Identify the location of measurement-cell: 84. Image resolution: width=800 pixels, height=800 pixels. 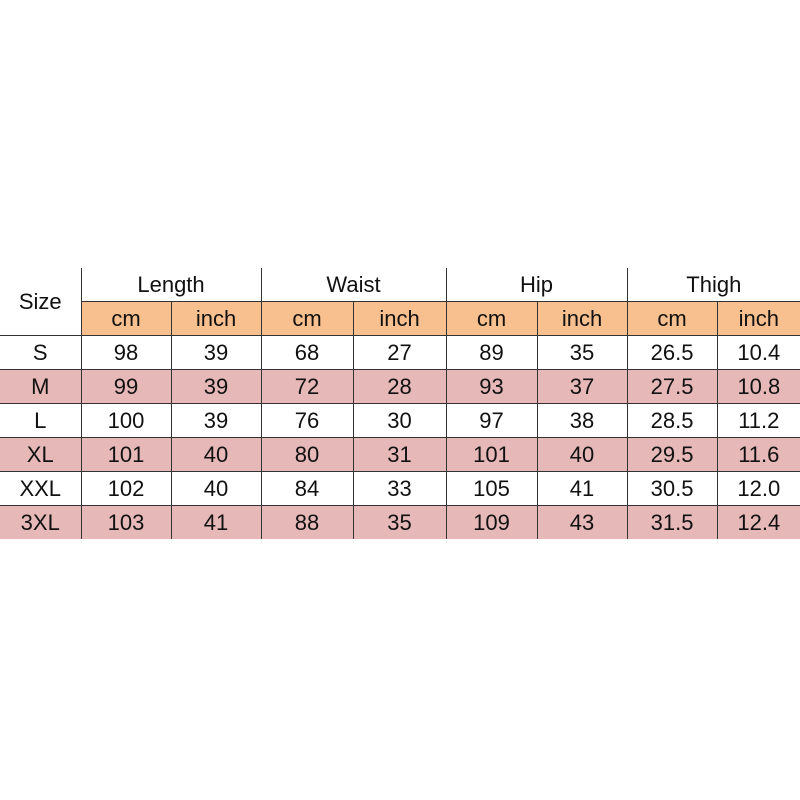
(307, 488).